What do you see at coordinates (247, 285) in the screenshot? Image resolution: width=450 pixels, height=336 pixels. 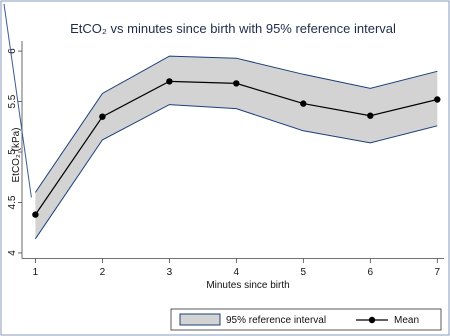 I see `x-axis-title: Minutes since birth` at bounding box center [247, 285].